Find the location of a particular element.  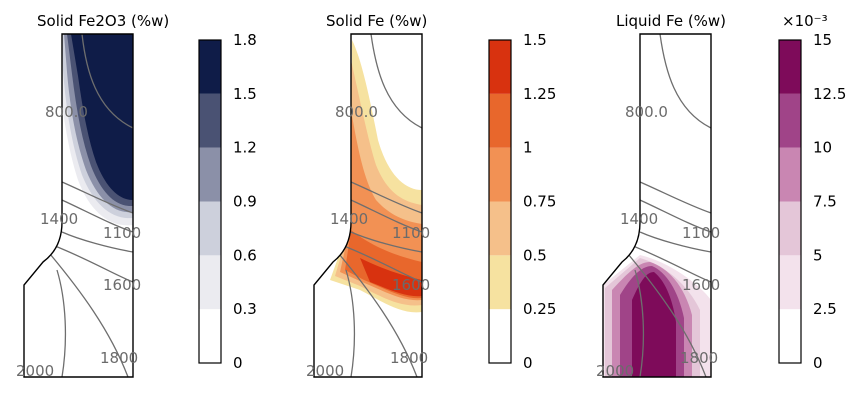

colorbar-tick-label: 12.5 is located at coordinates (829, 94).